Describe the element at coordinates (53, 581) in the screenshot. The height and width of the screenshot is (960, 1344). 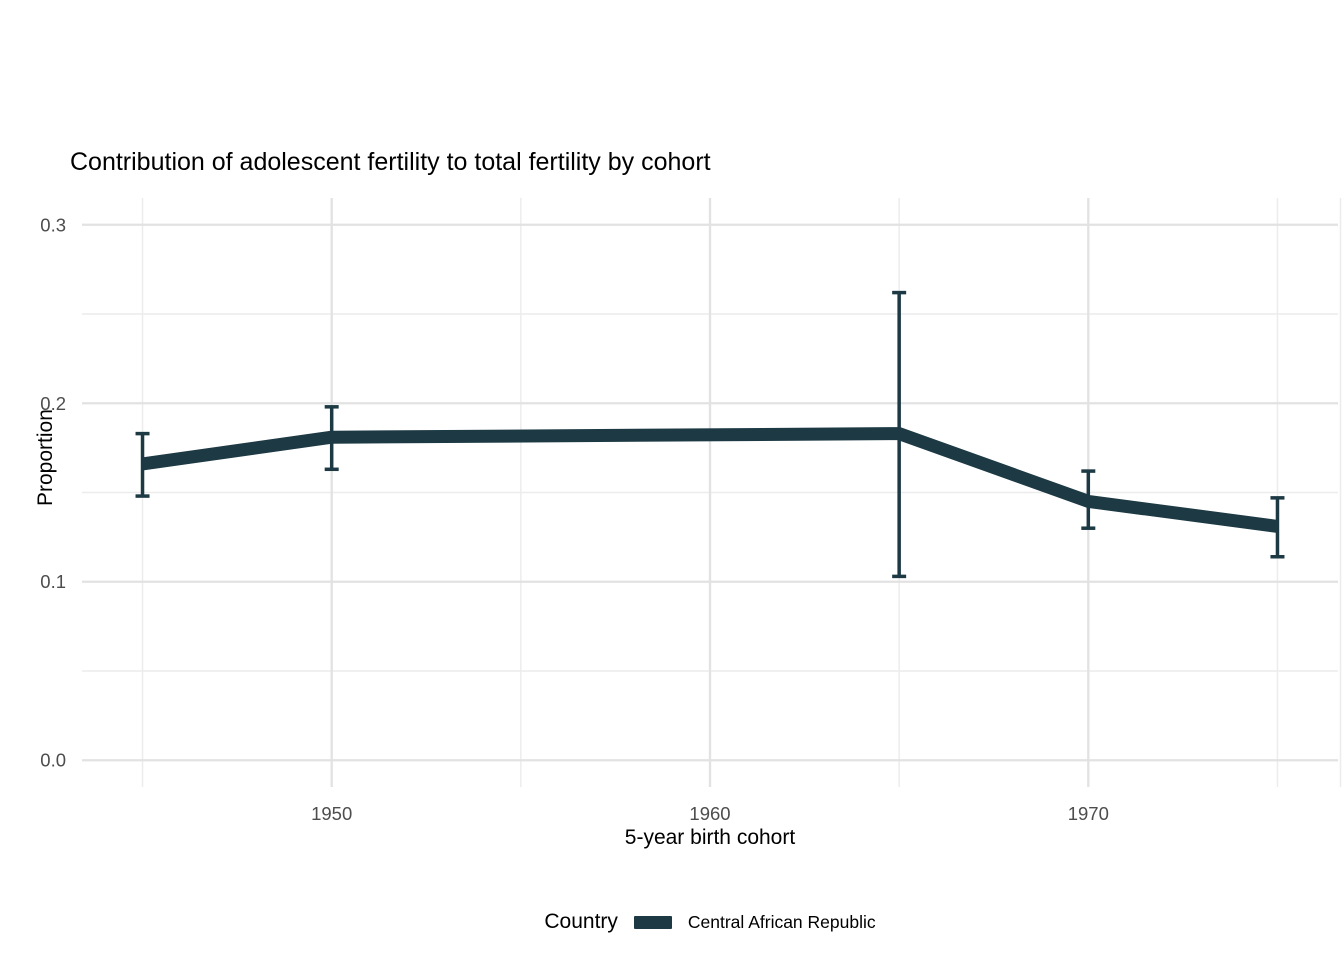
I see `y-tick-label: 0.1` at that location.